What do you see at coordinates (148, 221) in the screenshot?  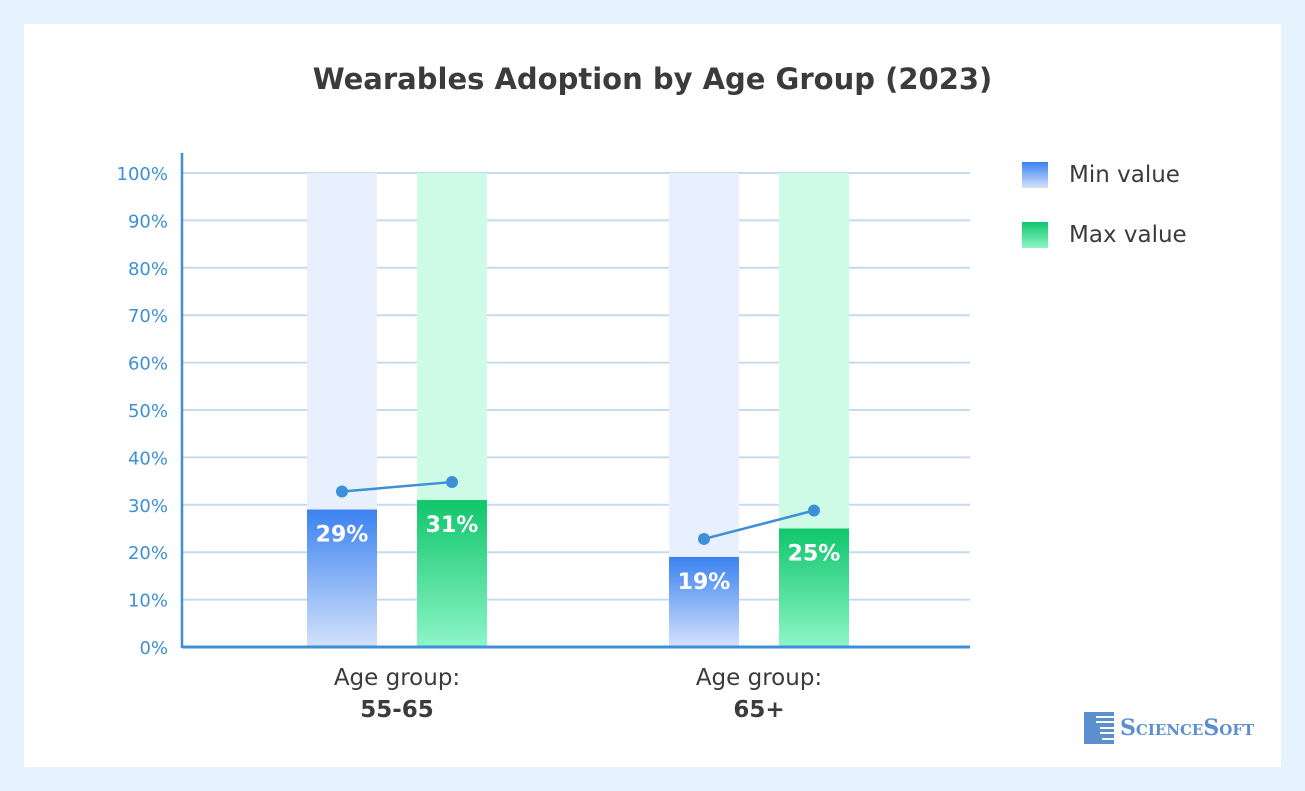 I see `y-tick-label: 90%` at bounding box center [148, 221].